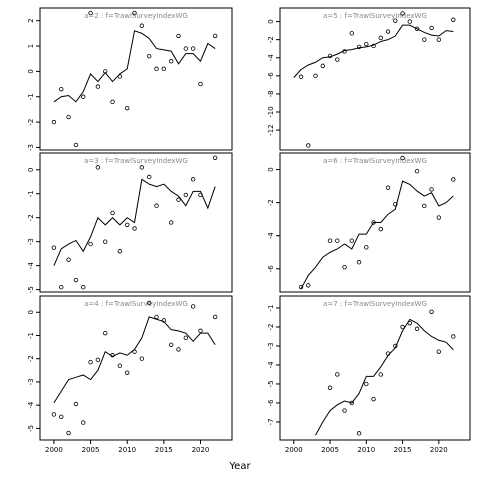 This screenshot has width=480, height=480. Describe the element at coordinates (271, 421) in the screenshot. I see `y-tick-label: -7` at that location.